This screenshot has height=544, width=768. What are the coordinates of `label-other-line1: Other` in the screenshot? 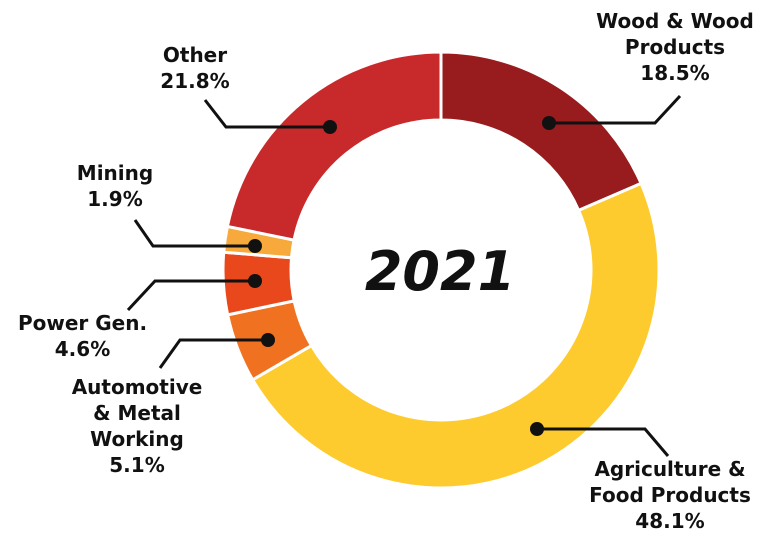 It's located at (195, 55).